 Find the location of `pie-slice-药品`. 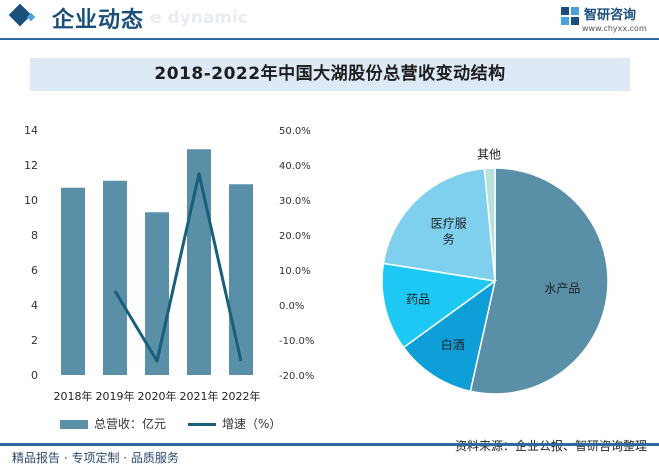

pie-slice-药品 is located at coordinates (439, 305).